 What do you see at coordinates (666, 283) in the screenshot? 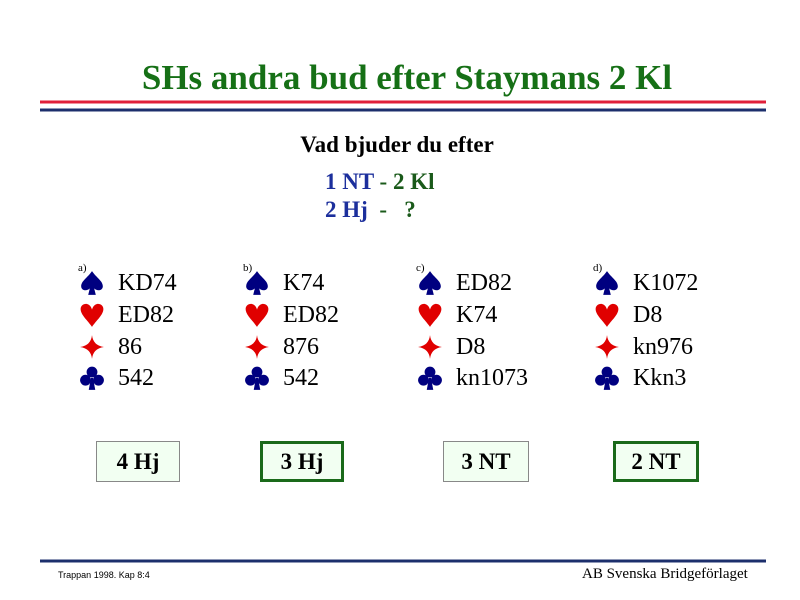
I see `holding: K1072` at bounding box center [666, 283].